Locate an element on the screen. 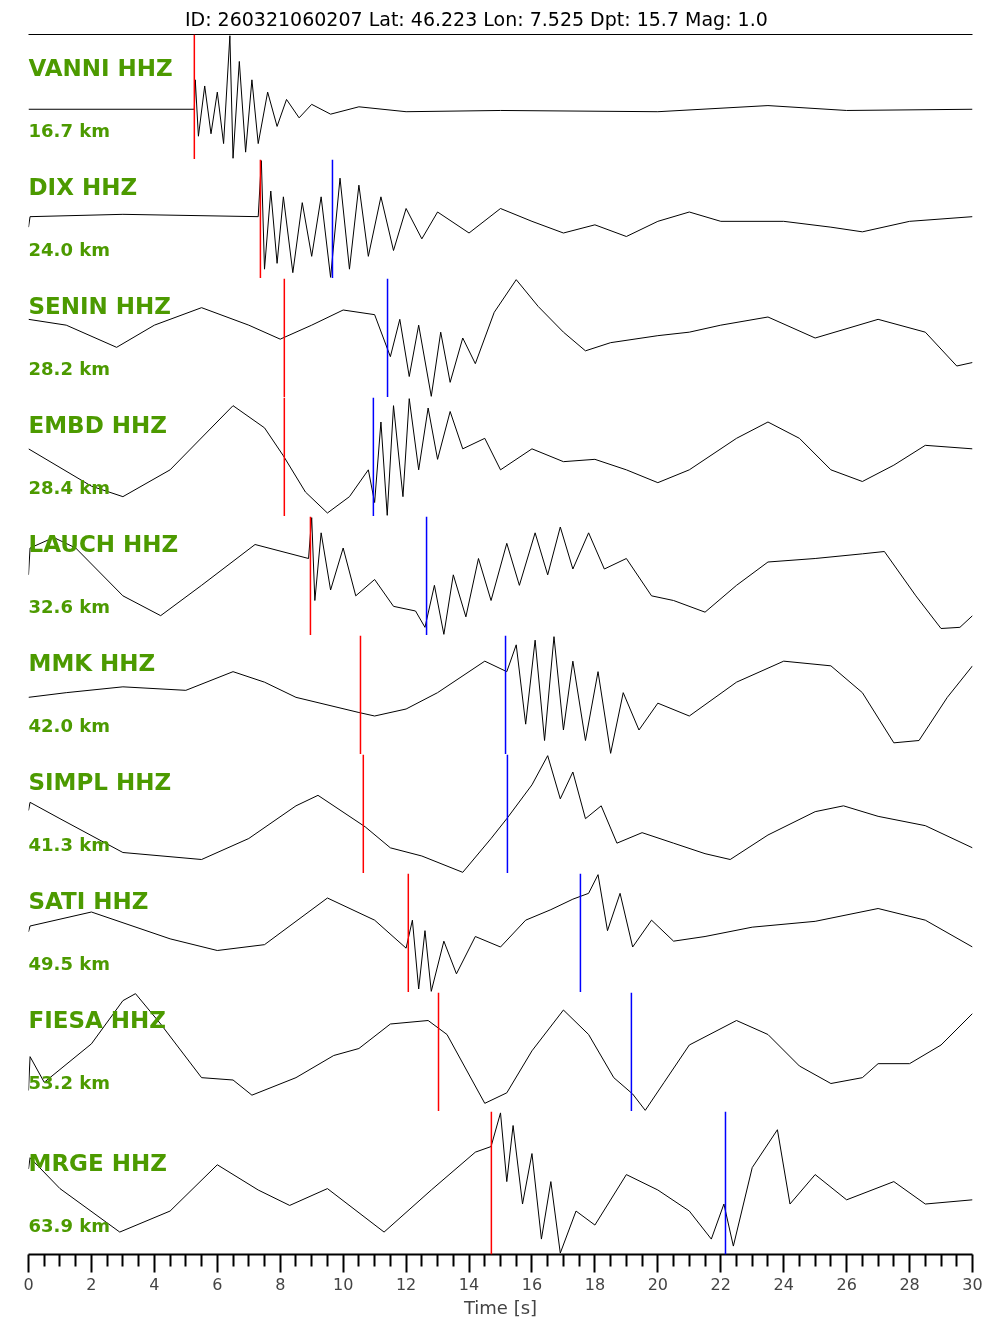 This screenshot has width=1000, height=1333. x-tick-label: 4 is located at coordinates (154, 1284).